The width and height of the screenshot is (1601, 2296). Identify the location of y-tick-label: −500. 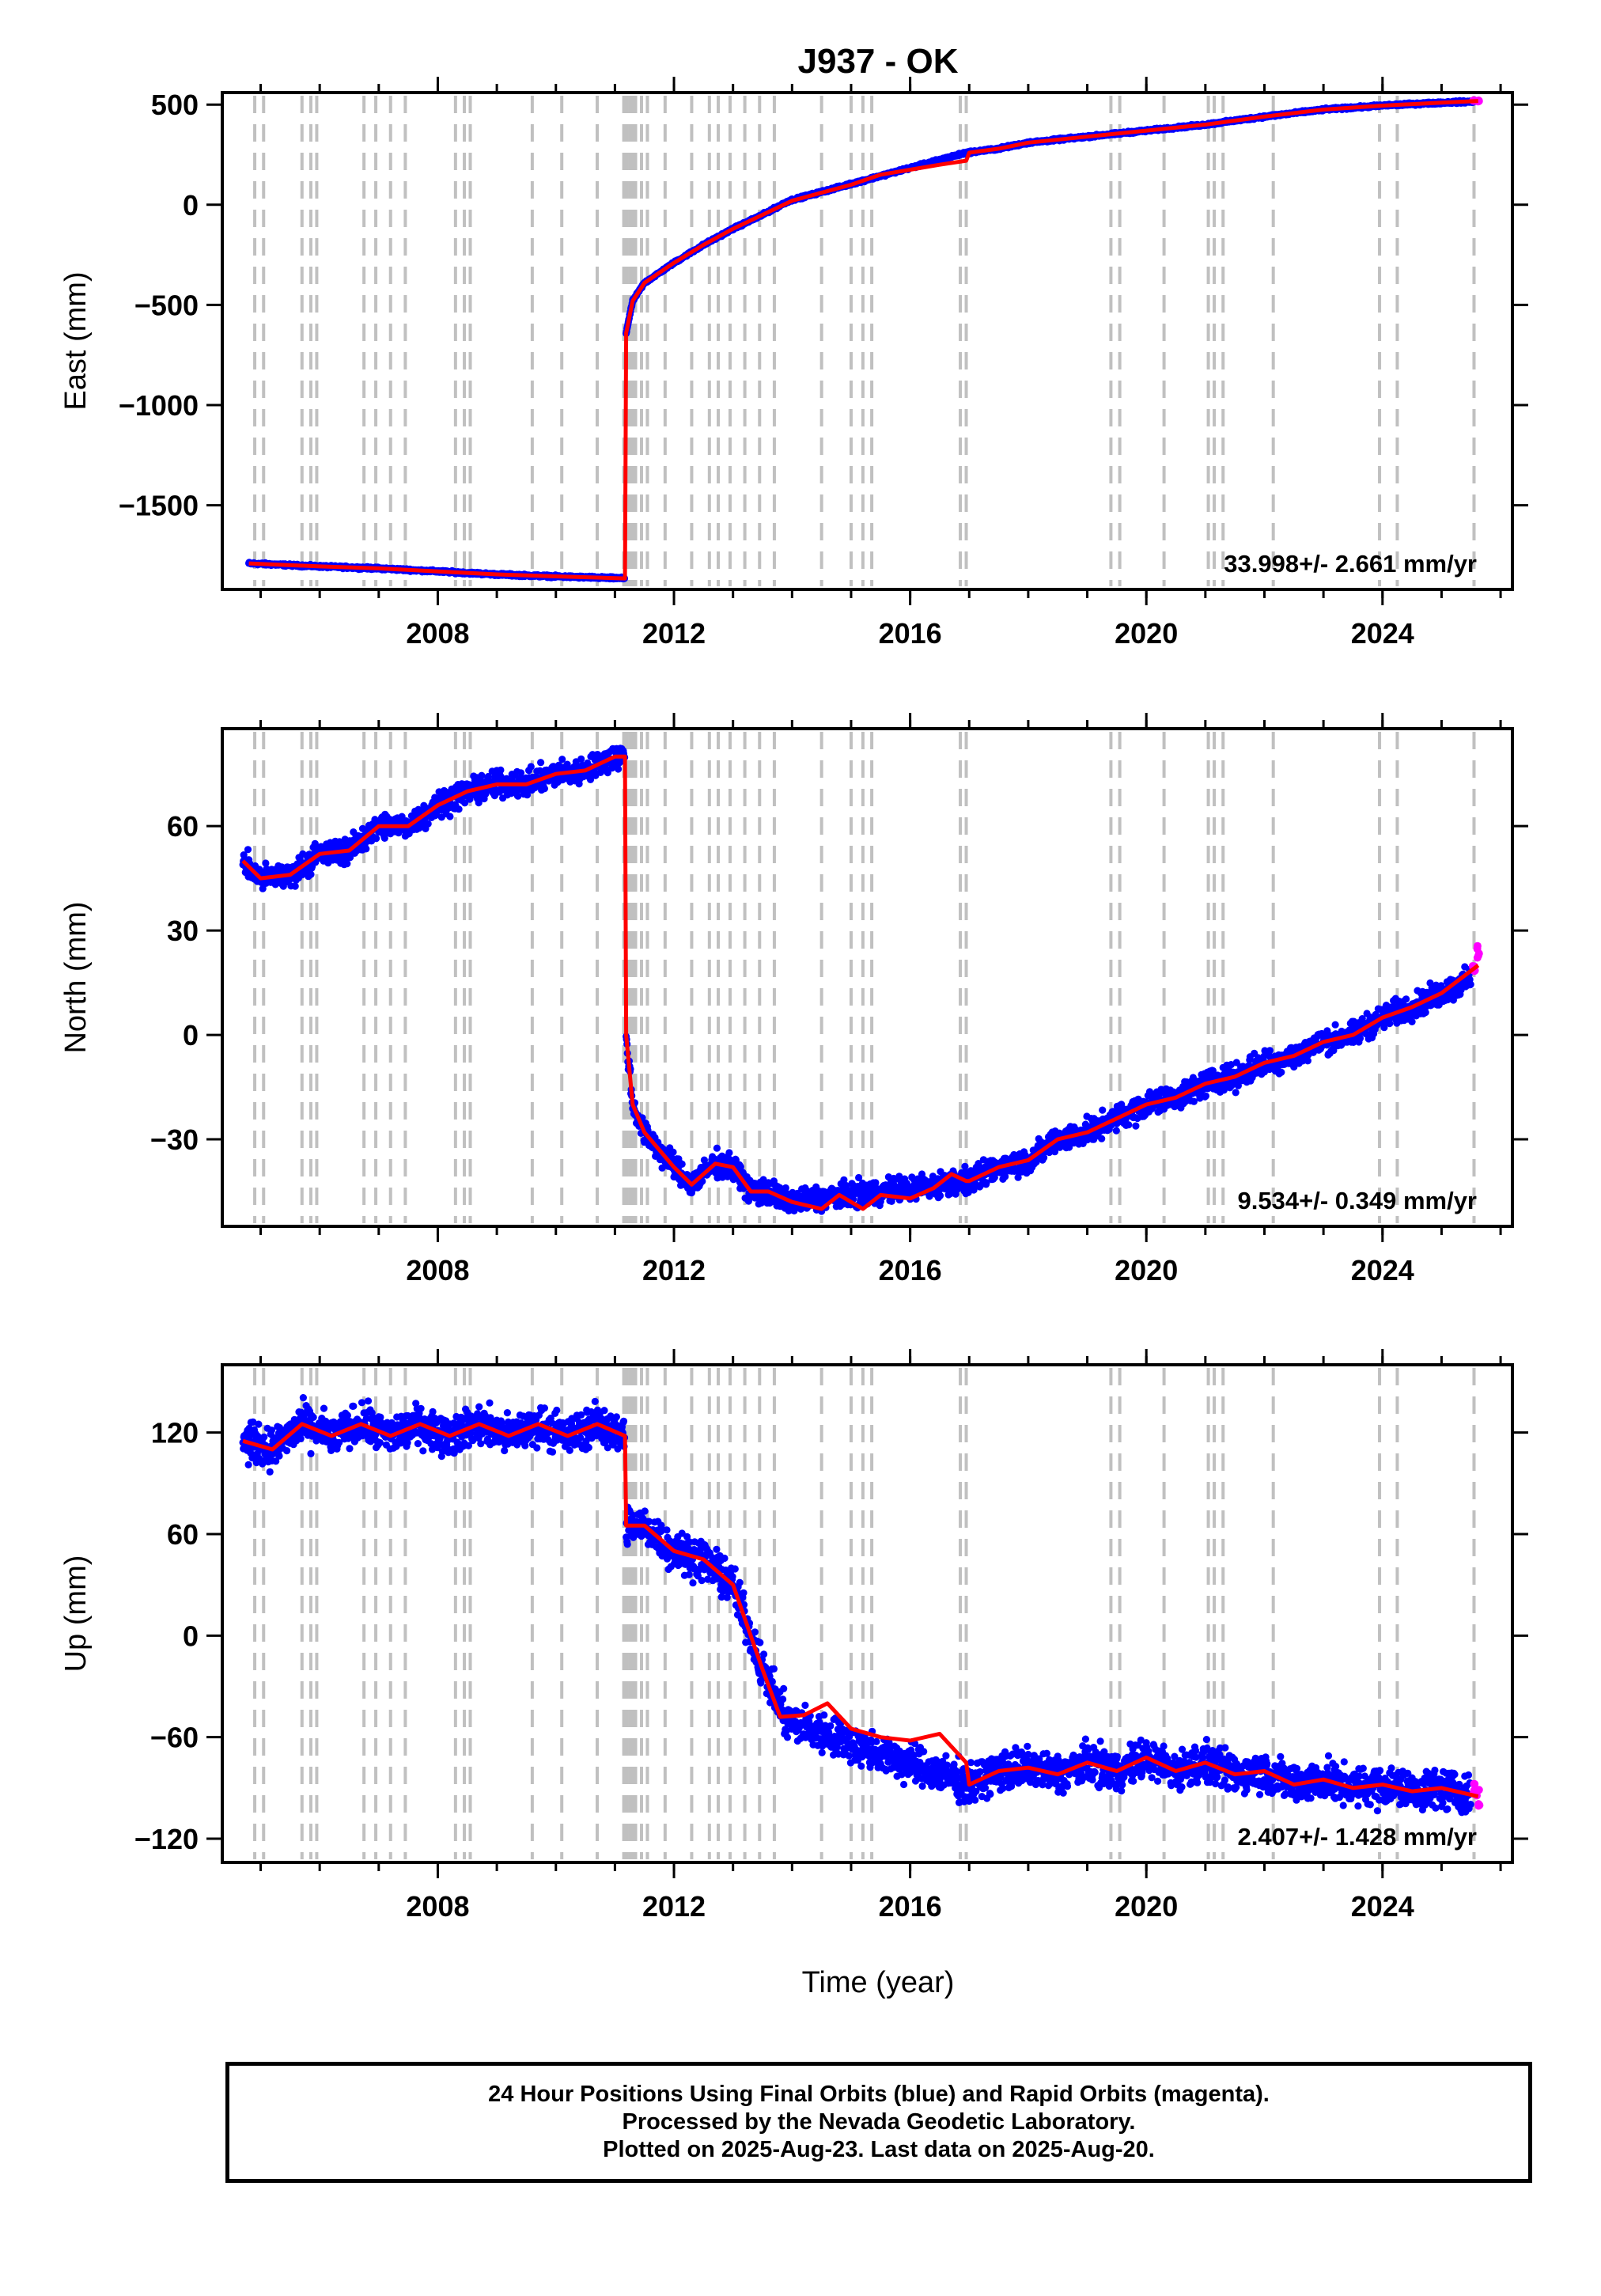
(166, 305).